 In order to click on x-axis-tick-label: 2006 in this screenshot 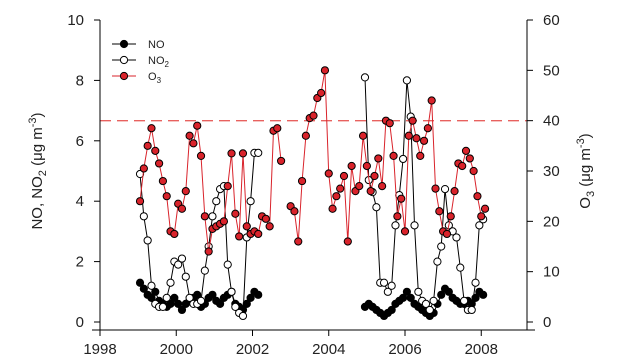, I will do `click(404, 349)`.